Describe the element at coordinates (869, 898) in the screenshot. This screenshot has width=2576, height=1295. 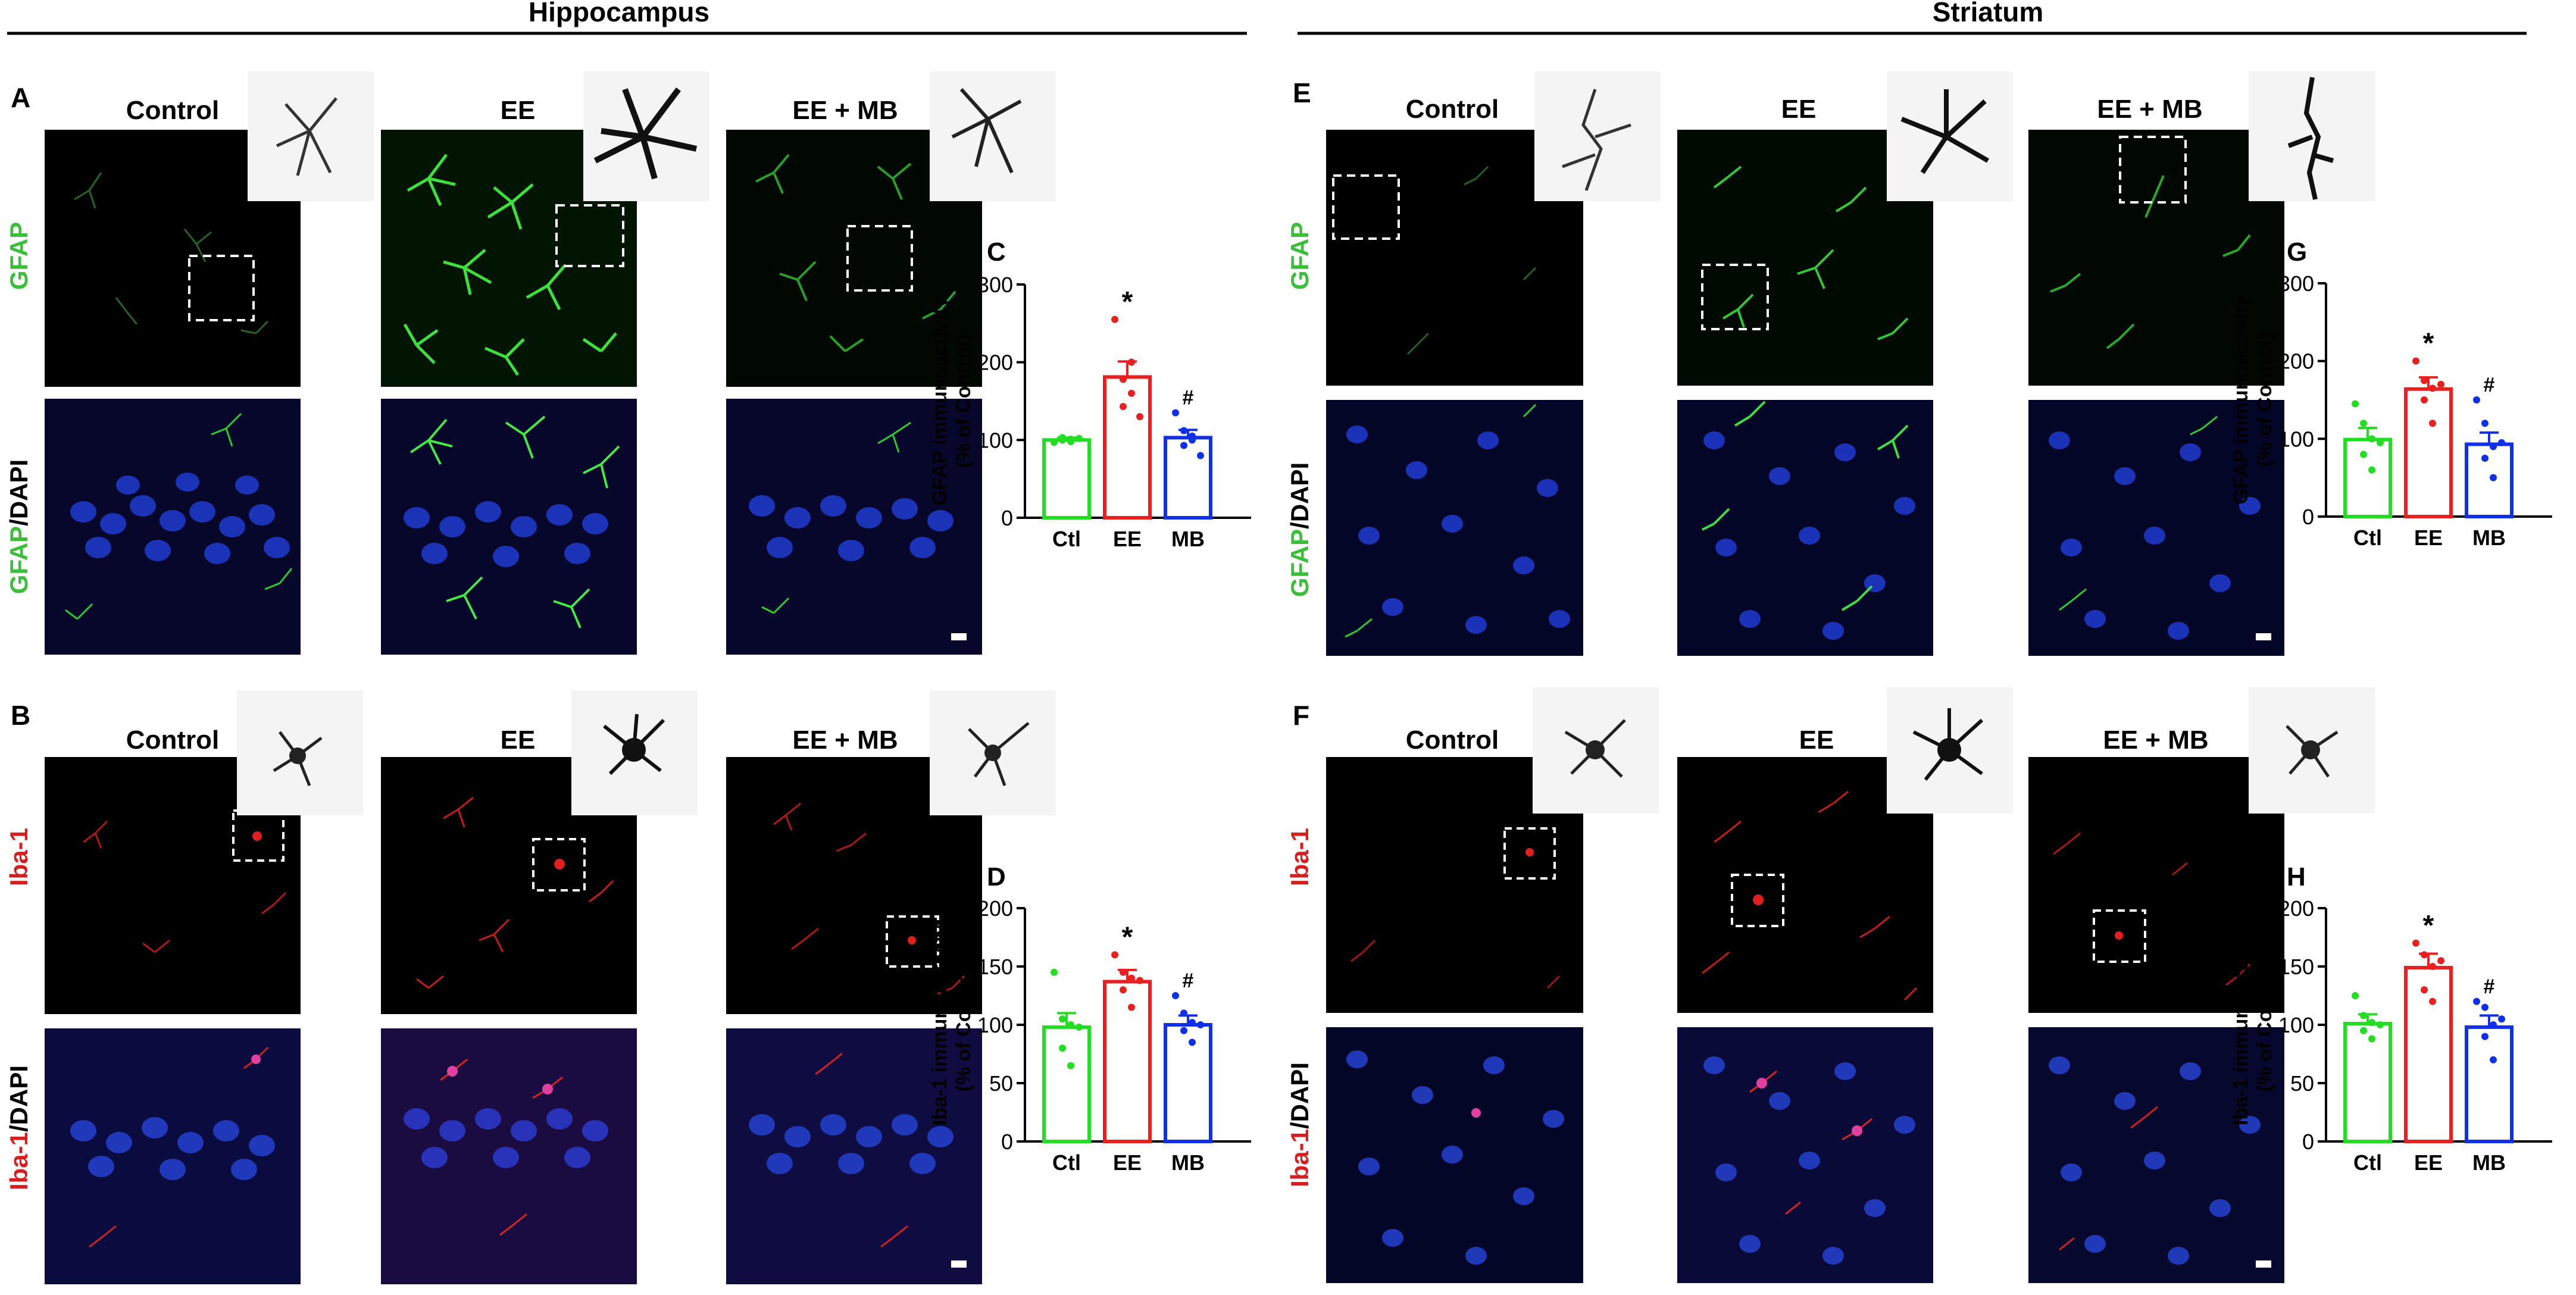
I see `microglia-eemb-hippo` at that location.